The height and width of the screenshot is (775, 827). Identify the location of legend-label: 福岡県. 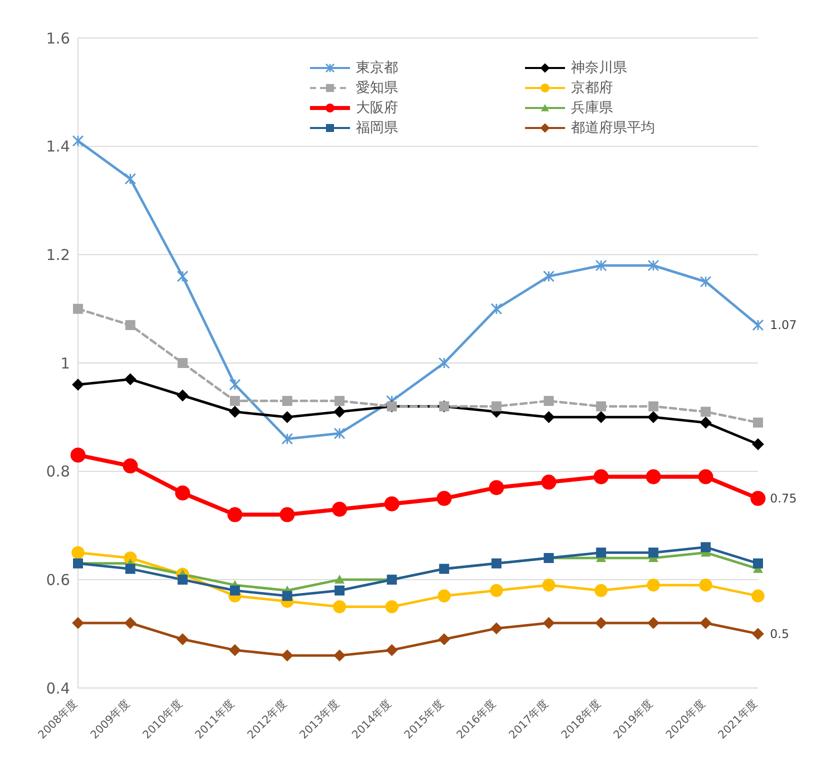
(377, 128).